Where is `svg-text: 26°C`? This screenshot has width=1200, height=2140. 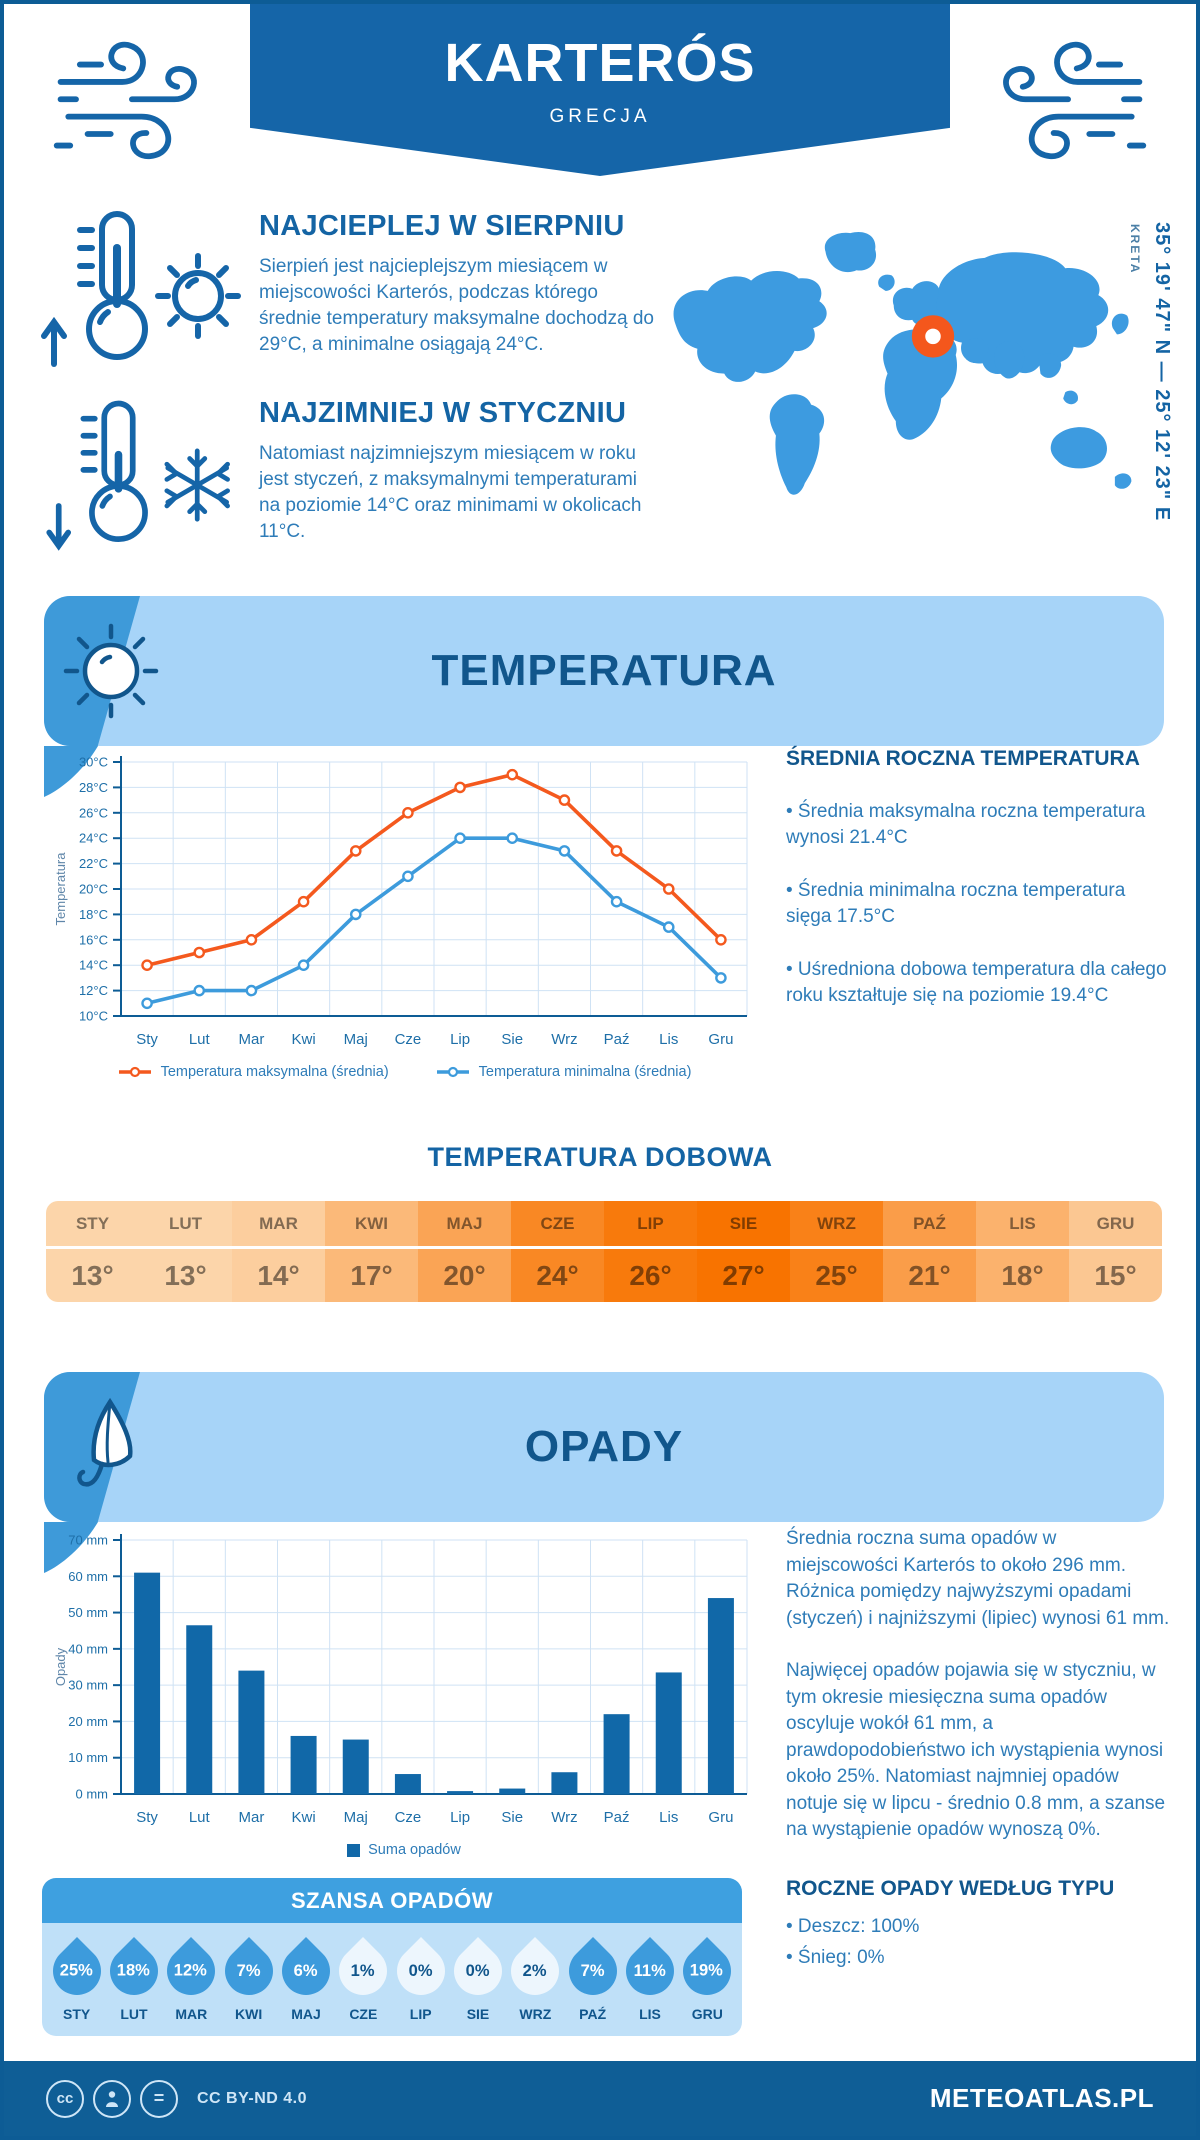
svg-text: 26°C is located at coordinates (93, 812).